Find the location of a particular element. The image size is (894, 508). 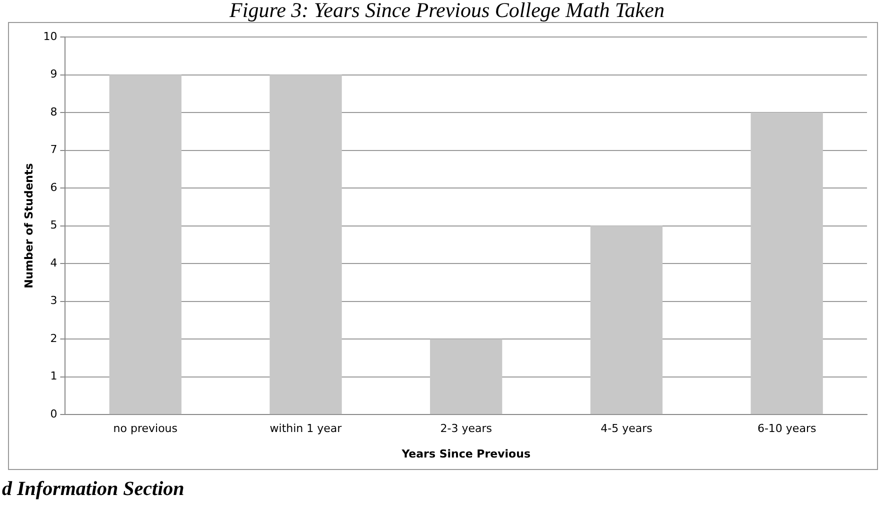

x-tick-label: no previous is located at coordinates (145, 429).